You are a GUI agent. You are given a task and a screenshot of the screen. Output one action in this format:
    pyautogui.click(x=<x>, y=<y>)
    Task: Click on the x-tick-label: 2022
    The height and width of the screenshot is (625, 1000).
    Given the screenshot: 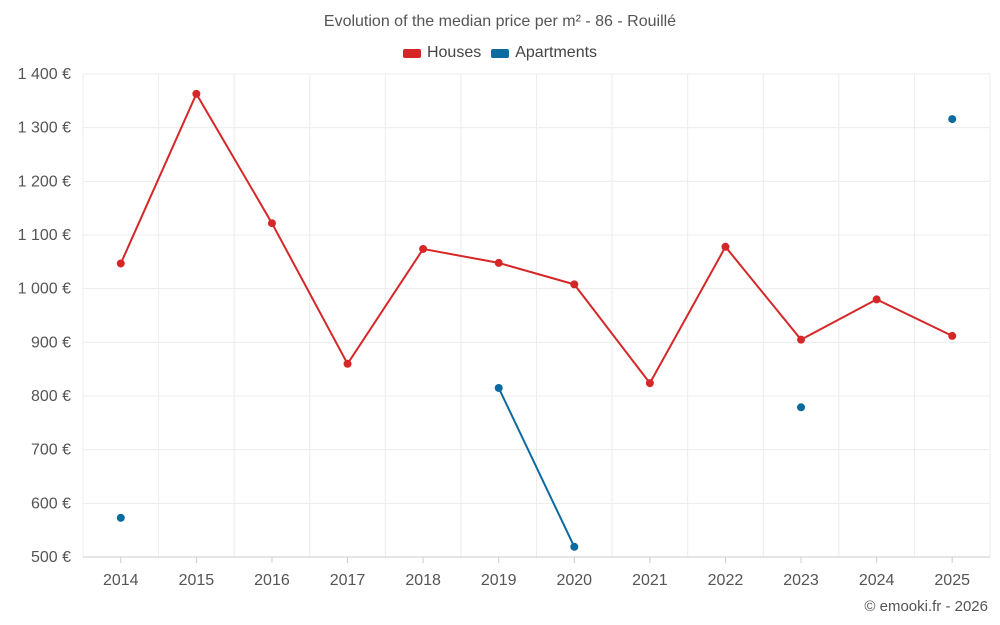 What is the action you would take?
    pyautogui.click(x=726, y=580)
    